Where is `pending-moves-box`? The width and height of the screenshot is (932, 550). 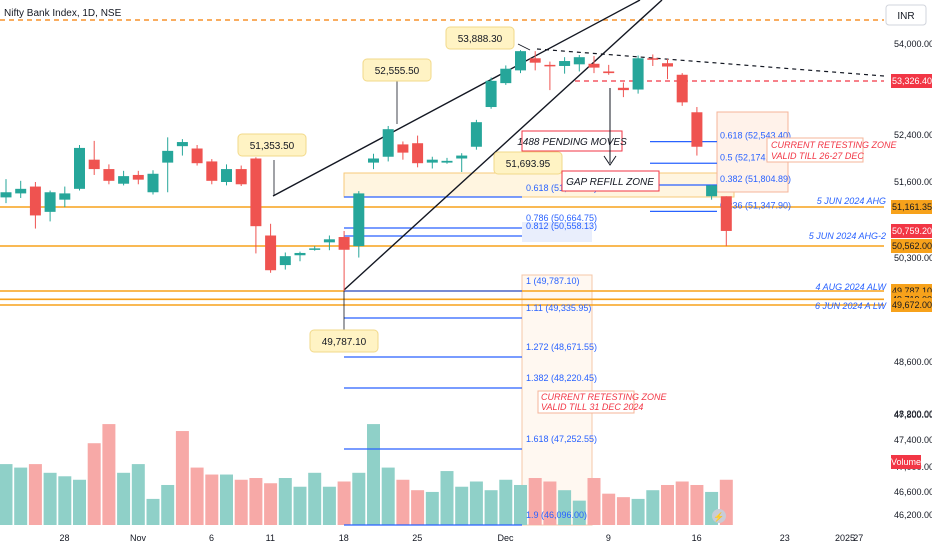 pending-moves-box is located at coordinates (572, 141).